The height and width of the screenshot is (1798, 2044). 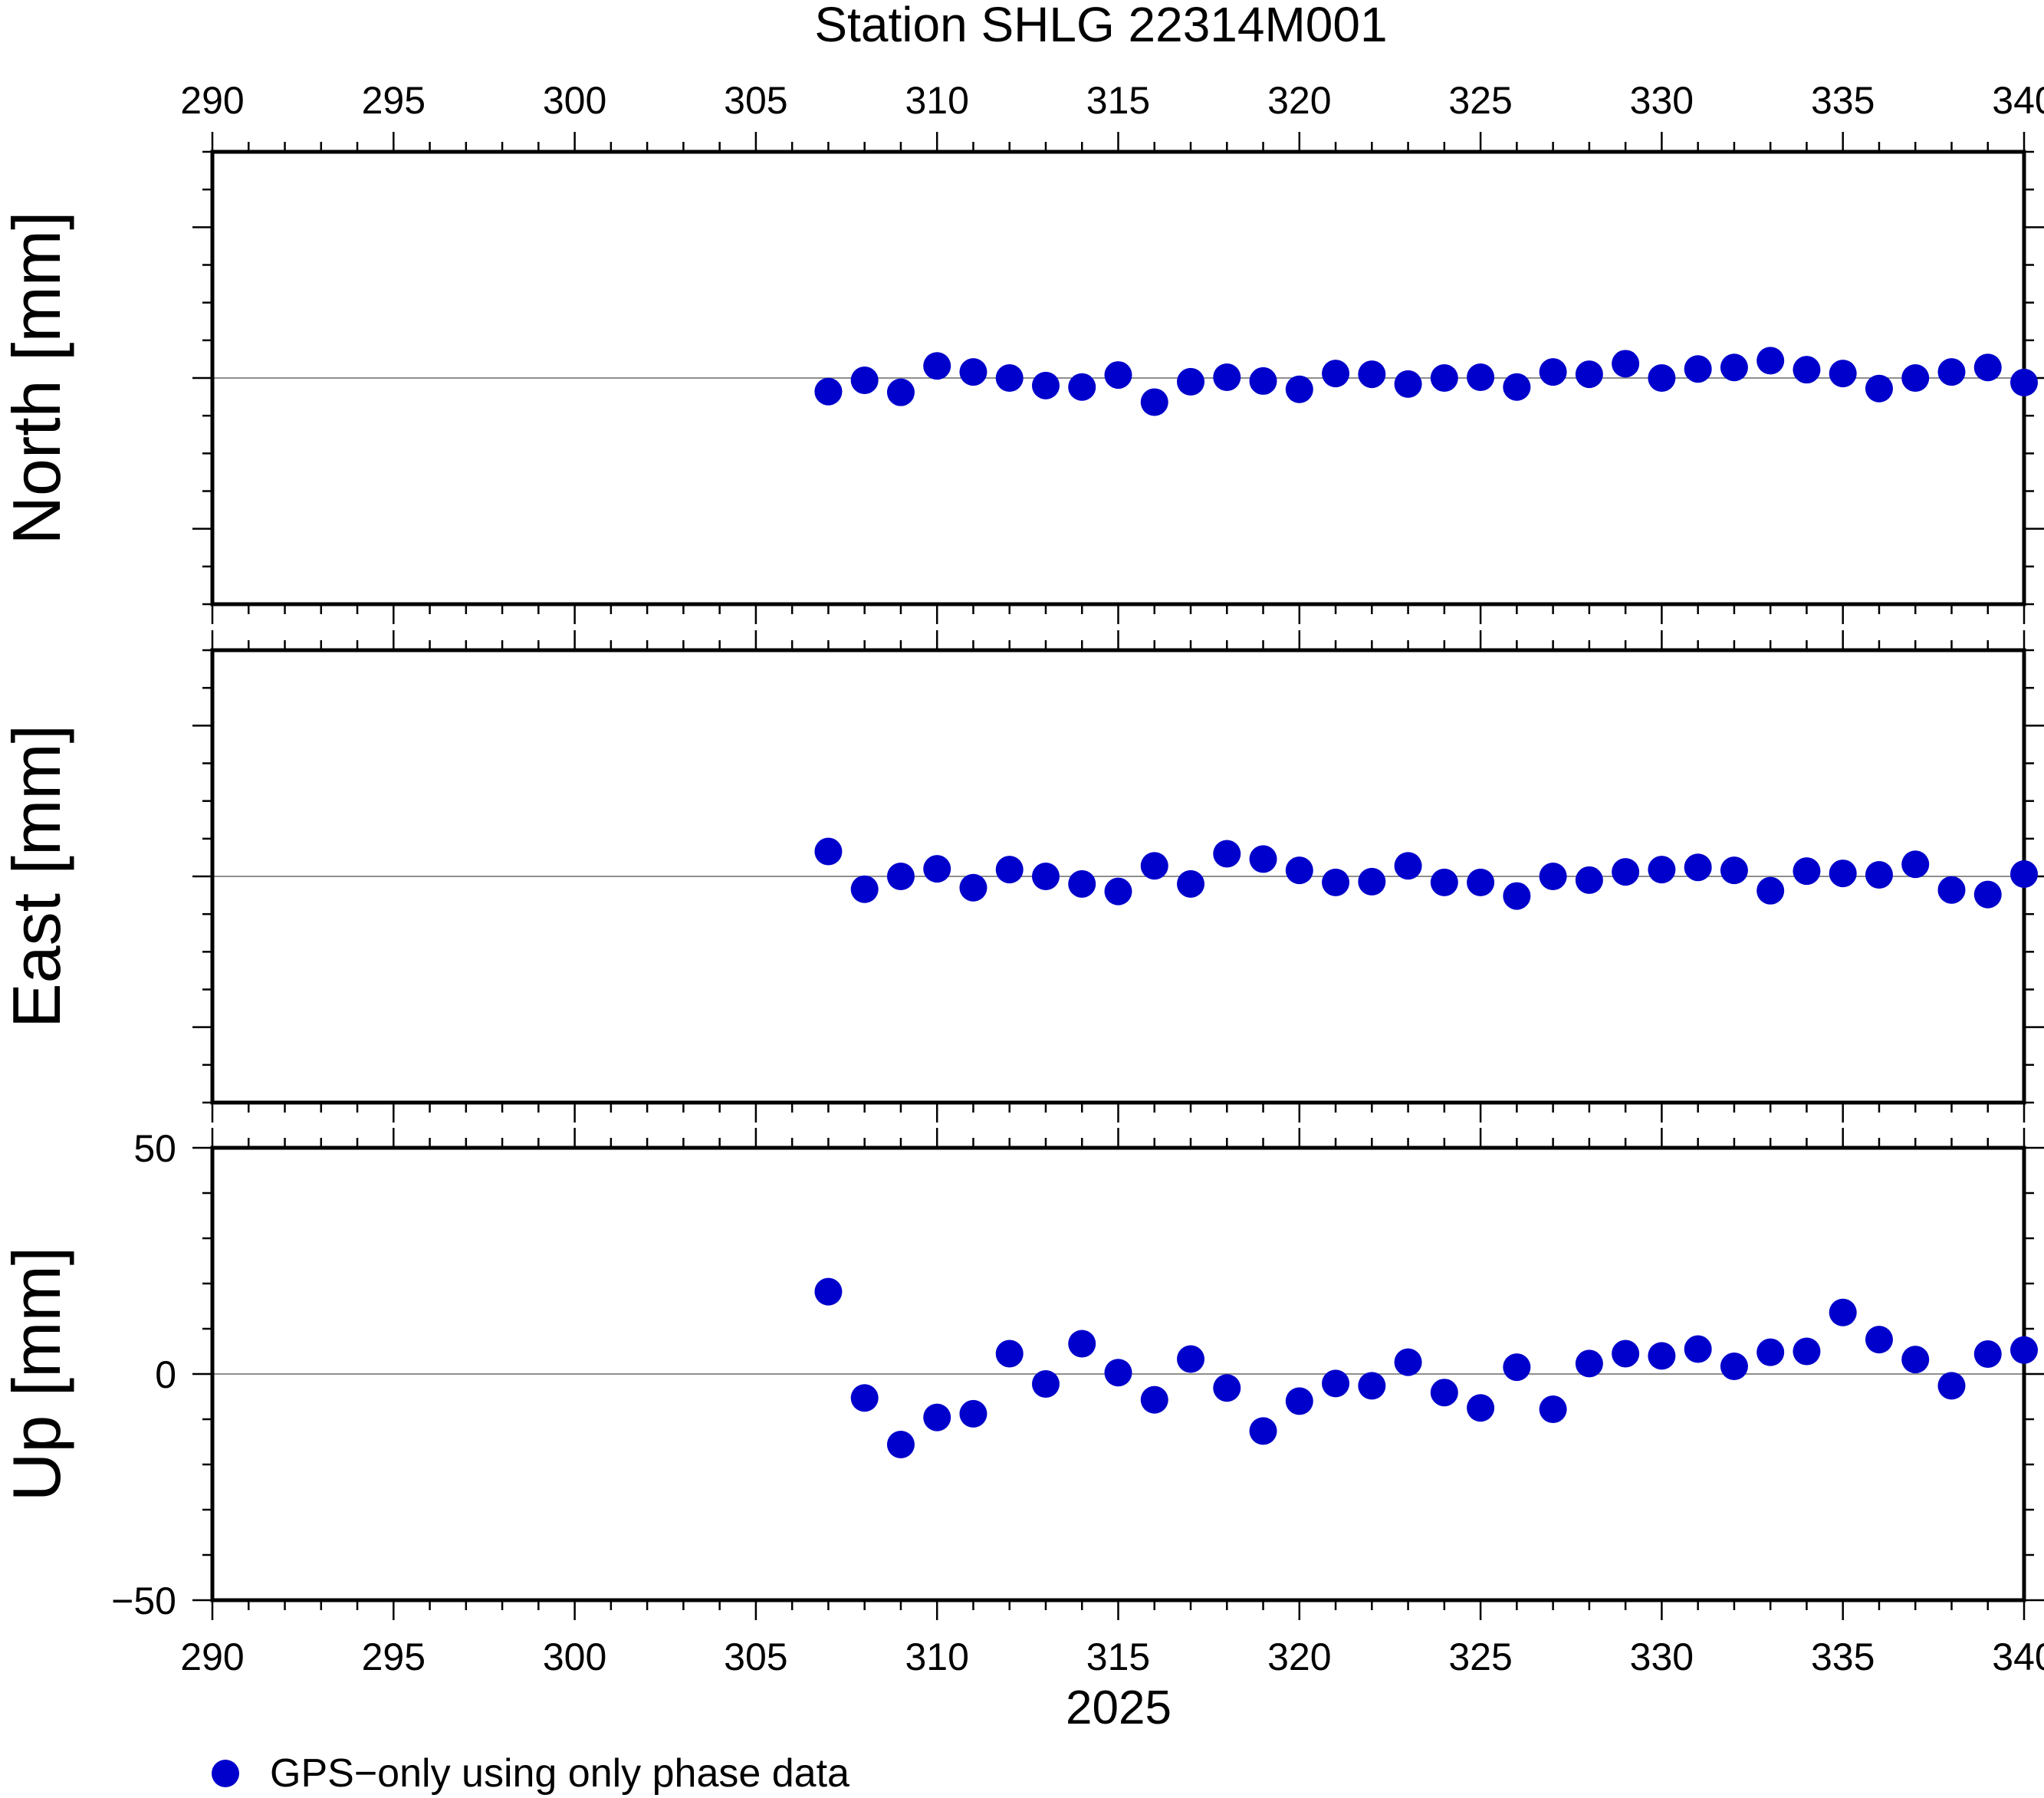 What do you see at coordinates (154, 1149) in the screenshot?
I see `y-tick-label: 50` at bounding box center [154, 1149].